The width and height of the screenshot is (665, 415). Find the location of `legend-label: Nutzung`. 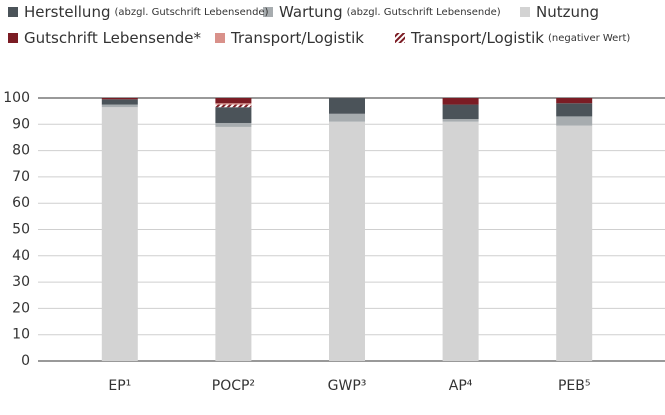

legend-label: Nutzung is located at coordinates (567, 12).